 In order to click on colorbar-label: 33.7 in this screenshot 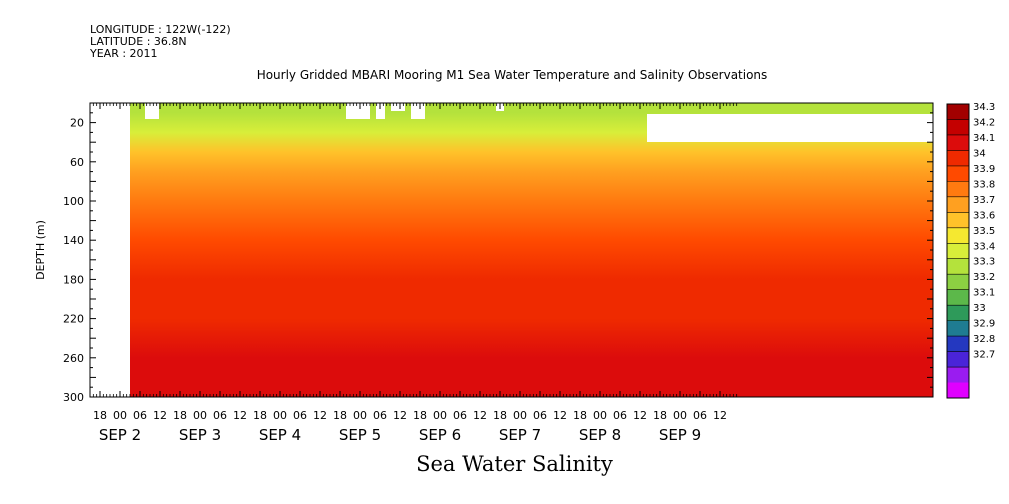, I will do `click(984, 200)`.